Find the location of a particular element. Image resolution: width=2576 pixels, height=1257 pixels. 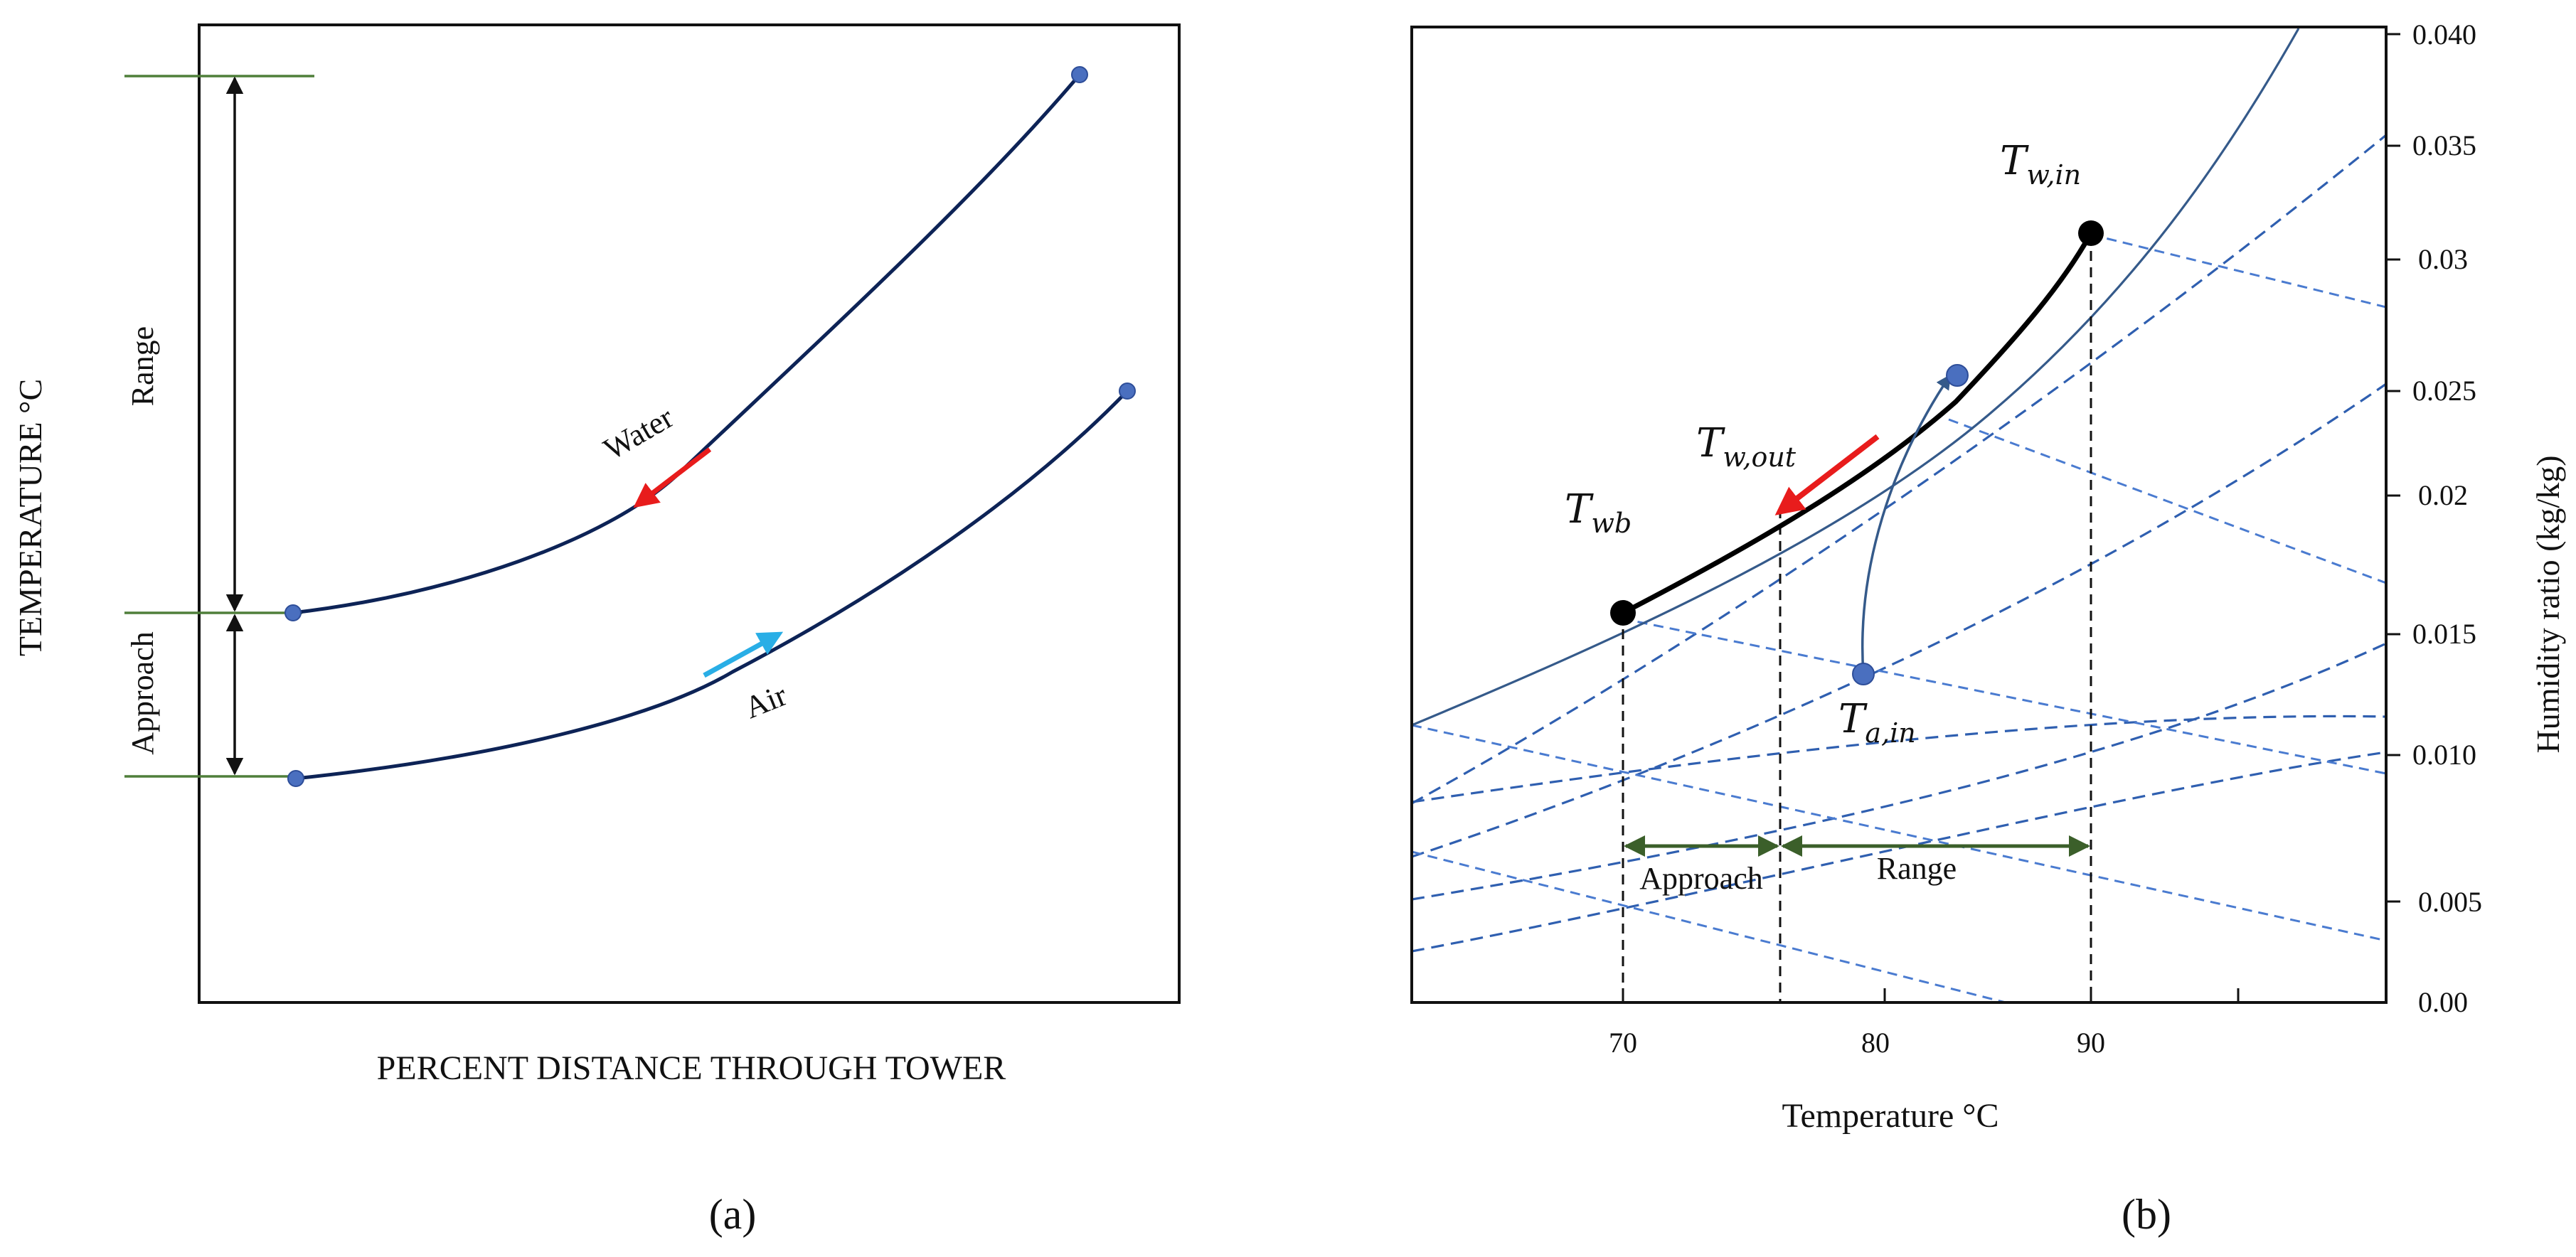

y-tick-label-035: 0.035 is located at coordinates (2444, 145).